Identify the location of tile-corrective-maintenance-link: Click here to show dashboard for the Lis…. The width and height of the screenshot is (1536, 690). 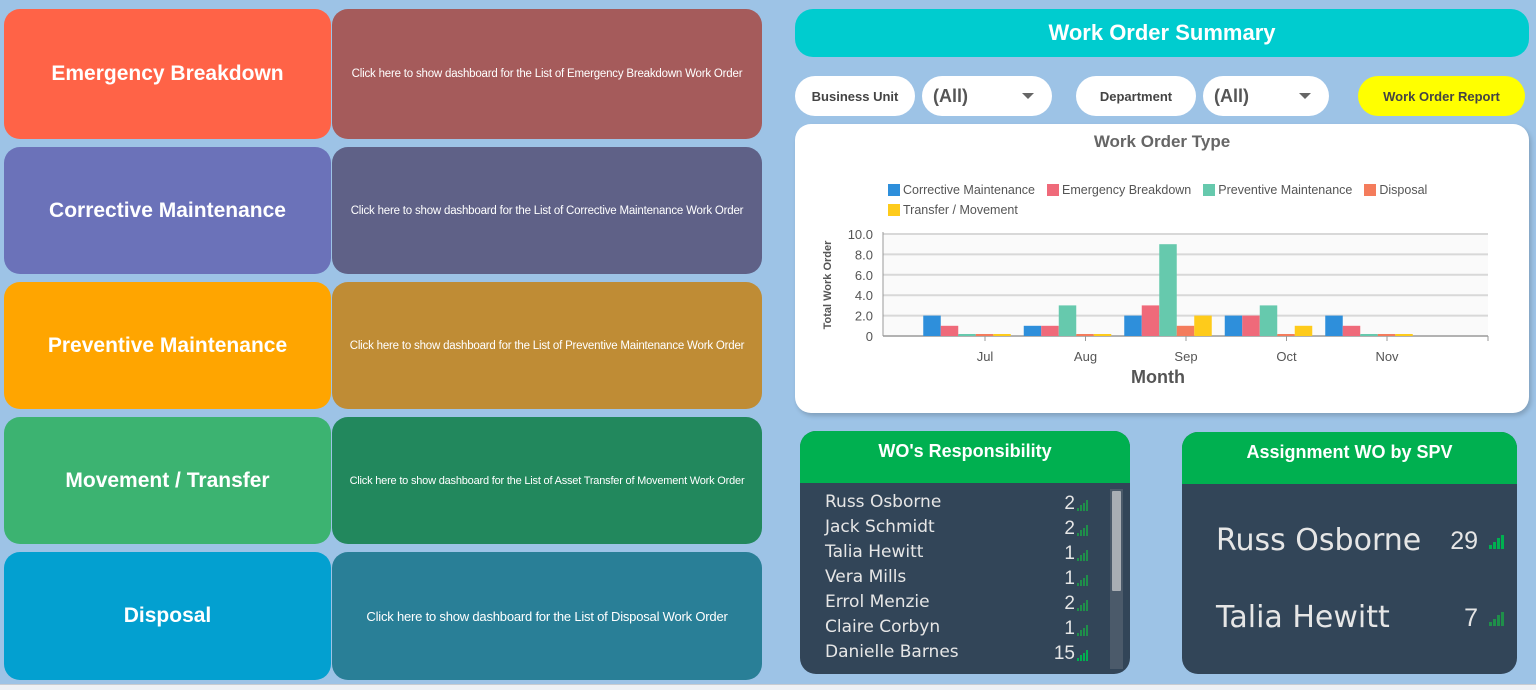
(547, 210).